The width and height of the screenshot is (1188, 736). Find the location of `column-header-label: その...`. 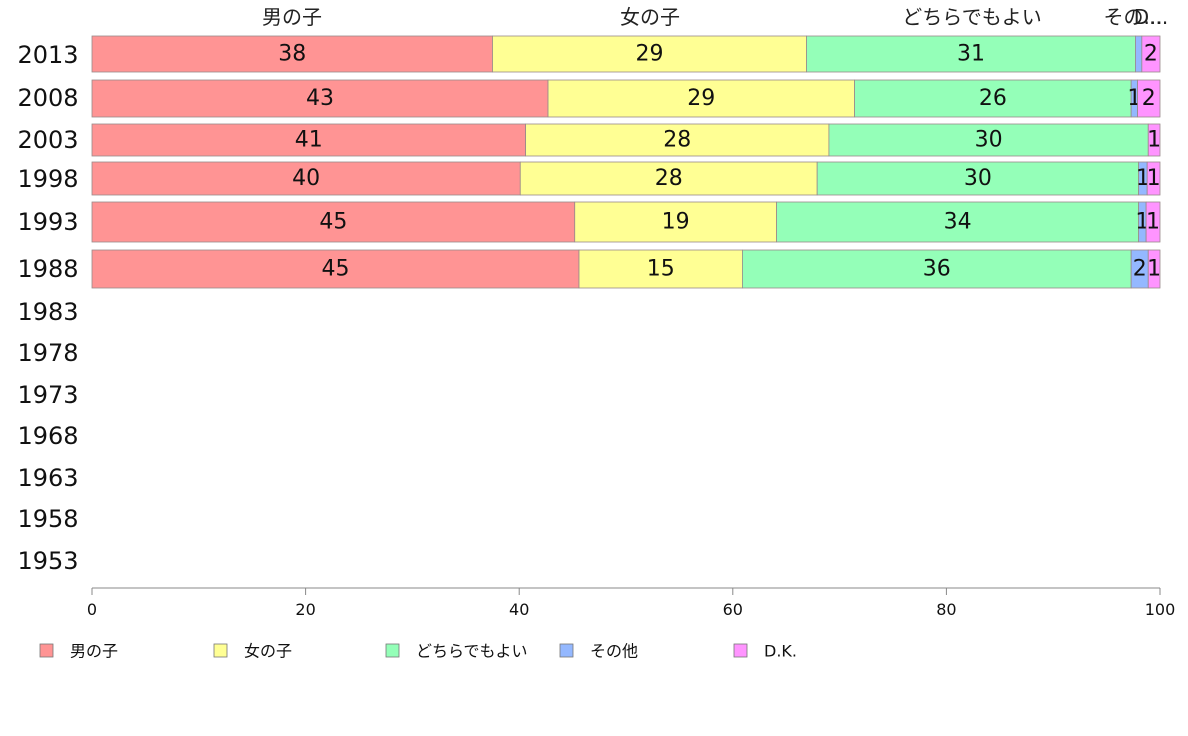

column-header-label: その... is located at coordinates (1132, 17).